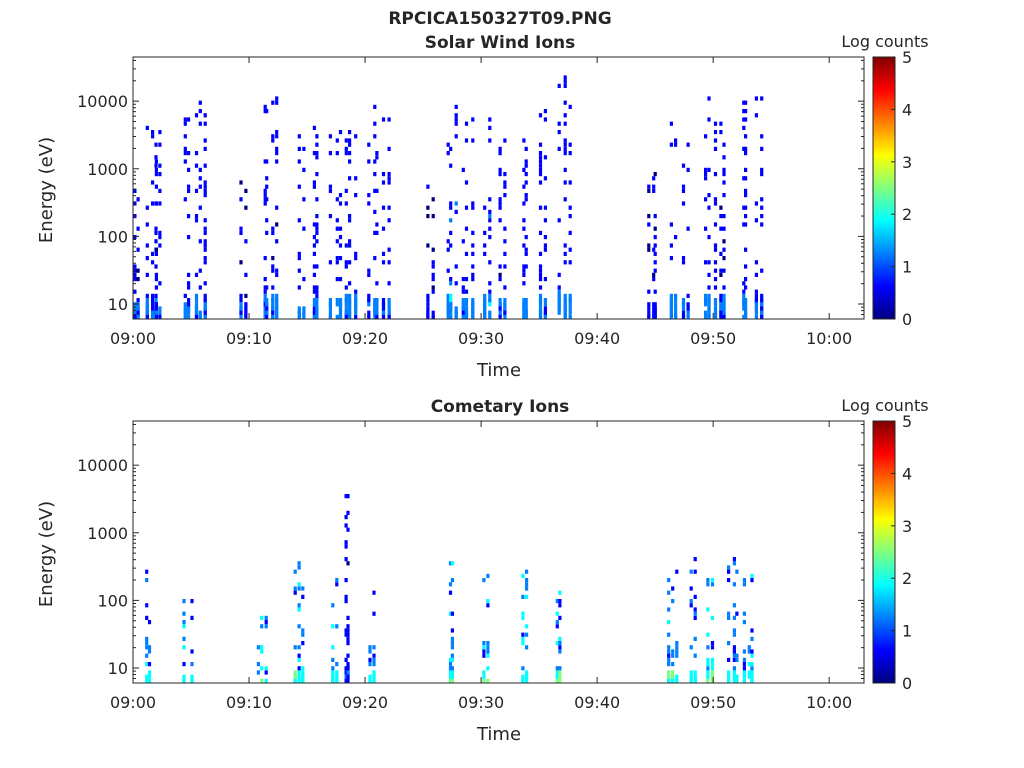  What do you see at coordinates (481, 702) in the screenshot?
I see `x-tick-label: 09:30` at bounding box center [481, 702].